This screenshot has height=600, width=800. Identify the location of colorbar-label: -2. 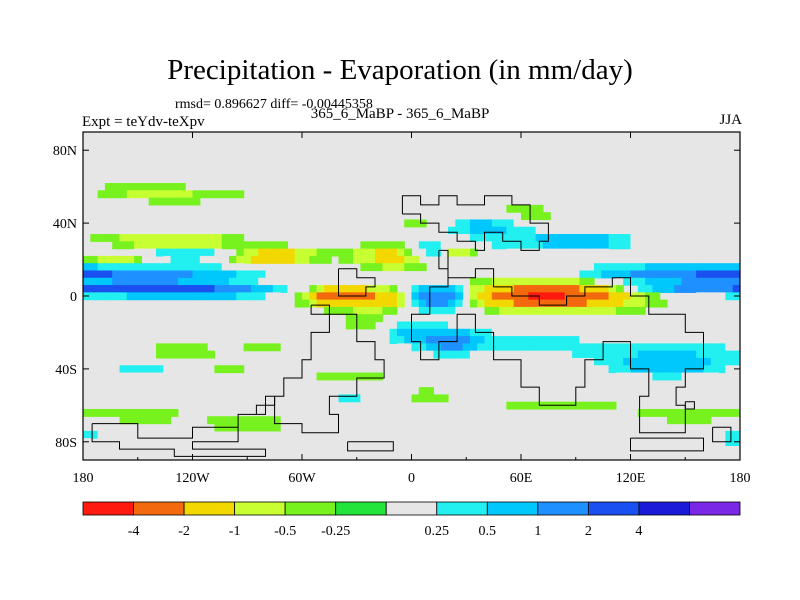
(184, 531).